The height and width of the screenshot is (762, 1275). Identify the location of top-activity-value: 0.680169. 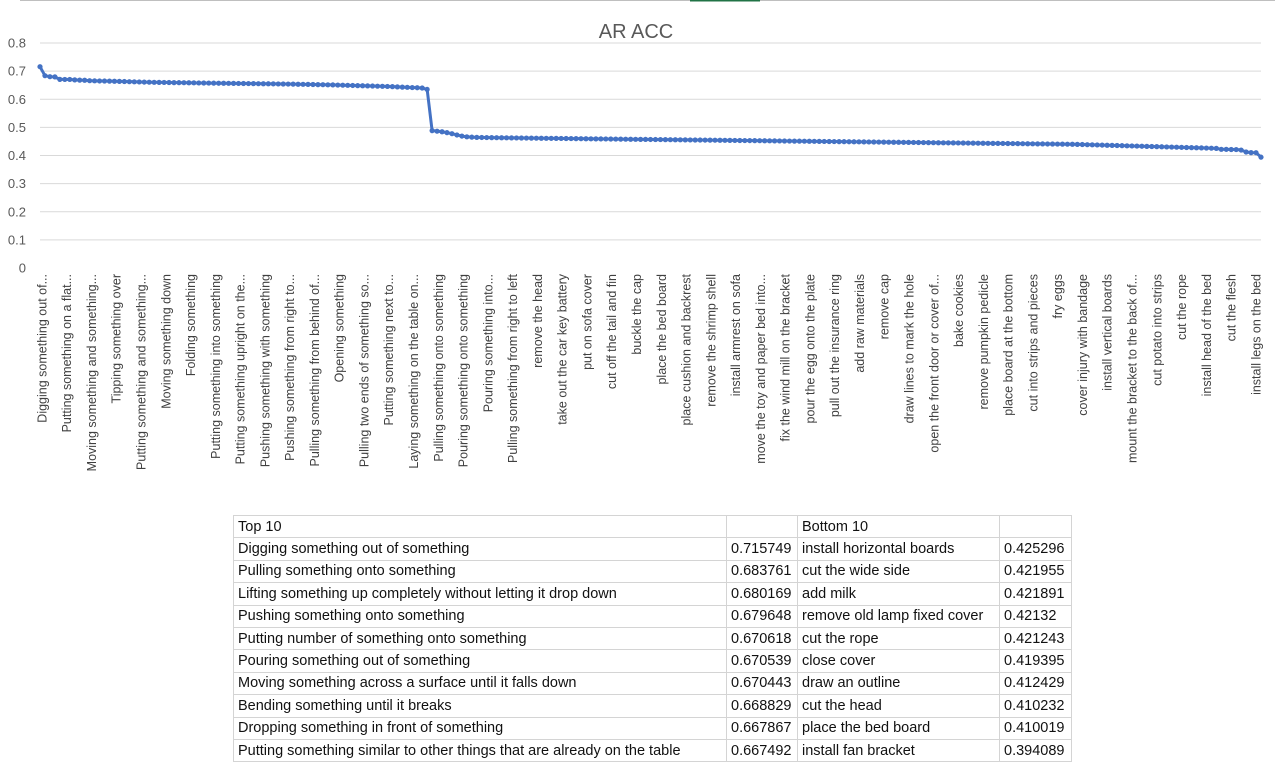
(762, 594).